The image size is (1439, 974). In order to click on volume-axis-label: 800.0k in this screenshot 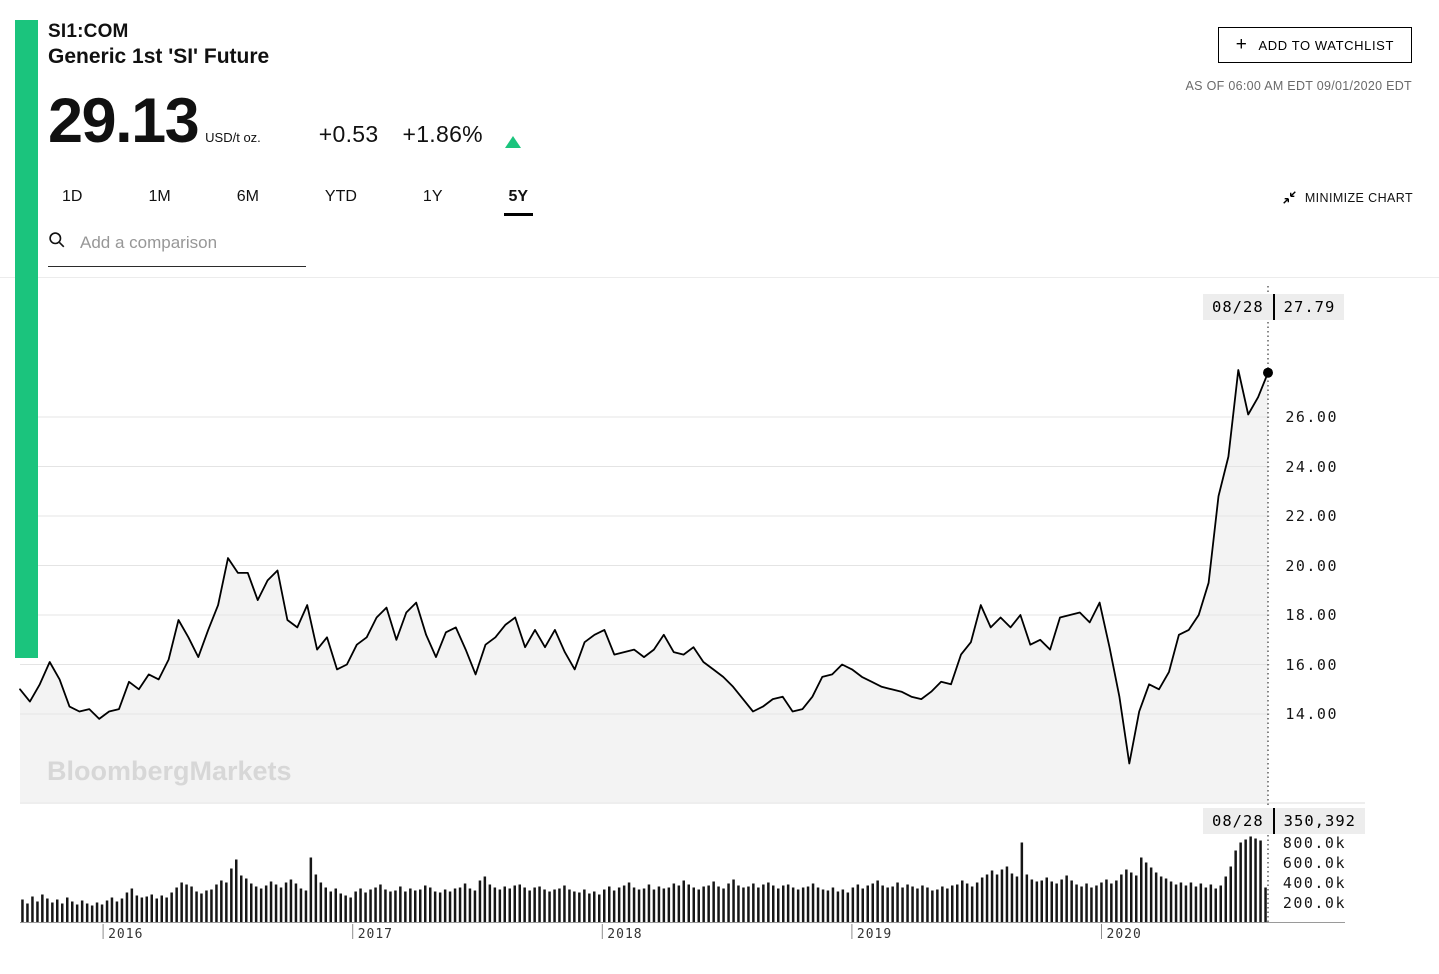, I will do `click(1314, 842)`.